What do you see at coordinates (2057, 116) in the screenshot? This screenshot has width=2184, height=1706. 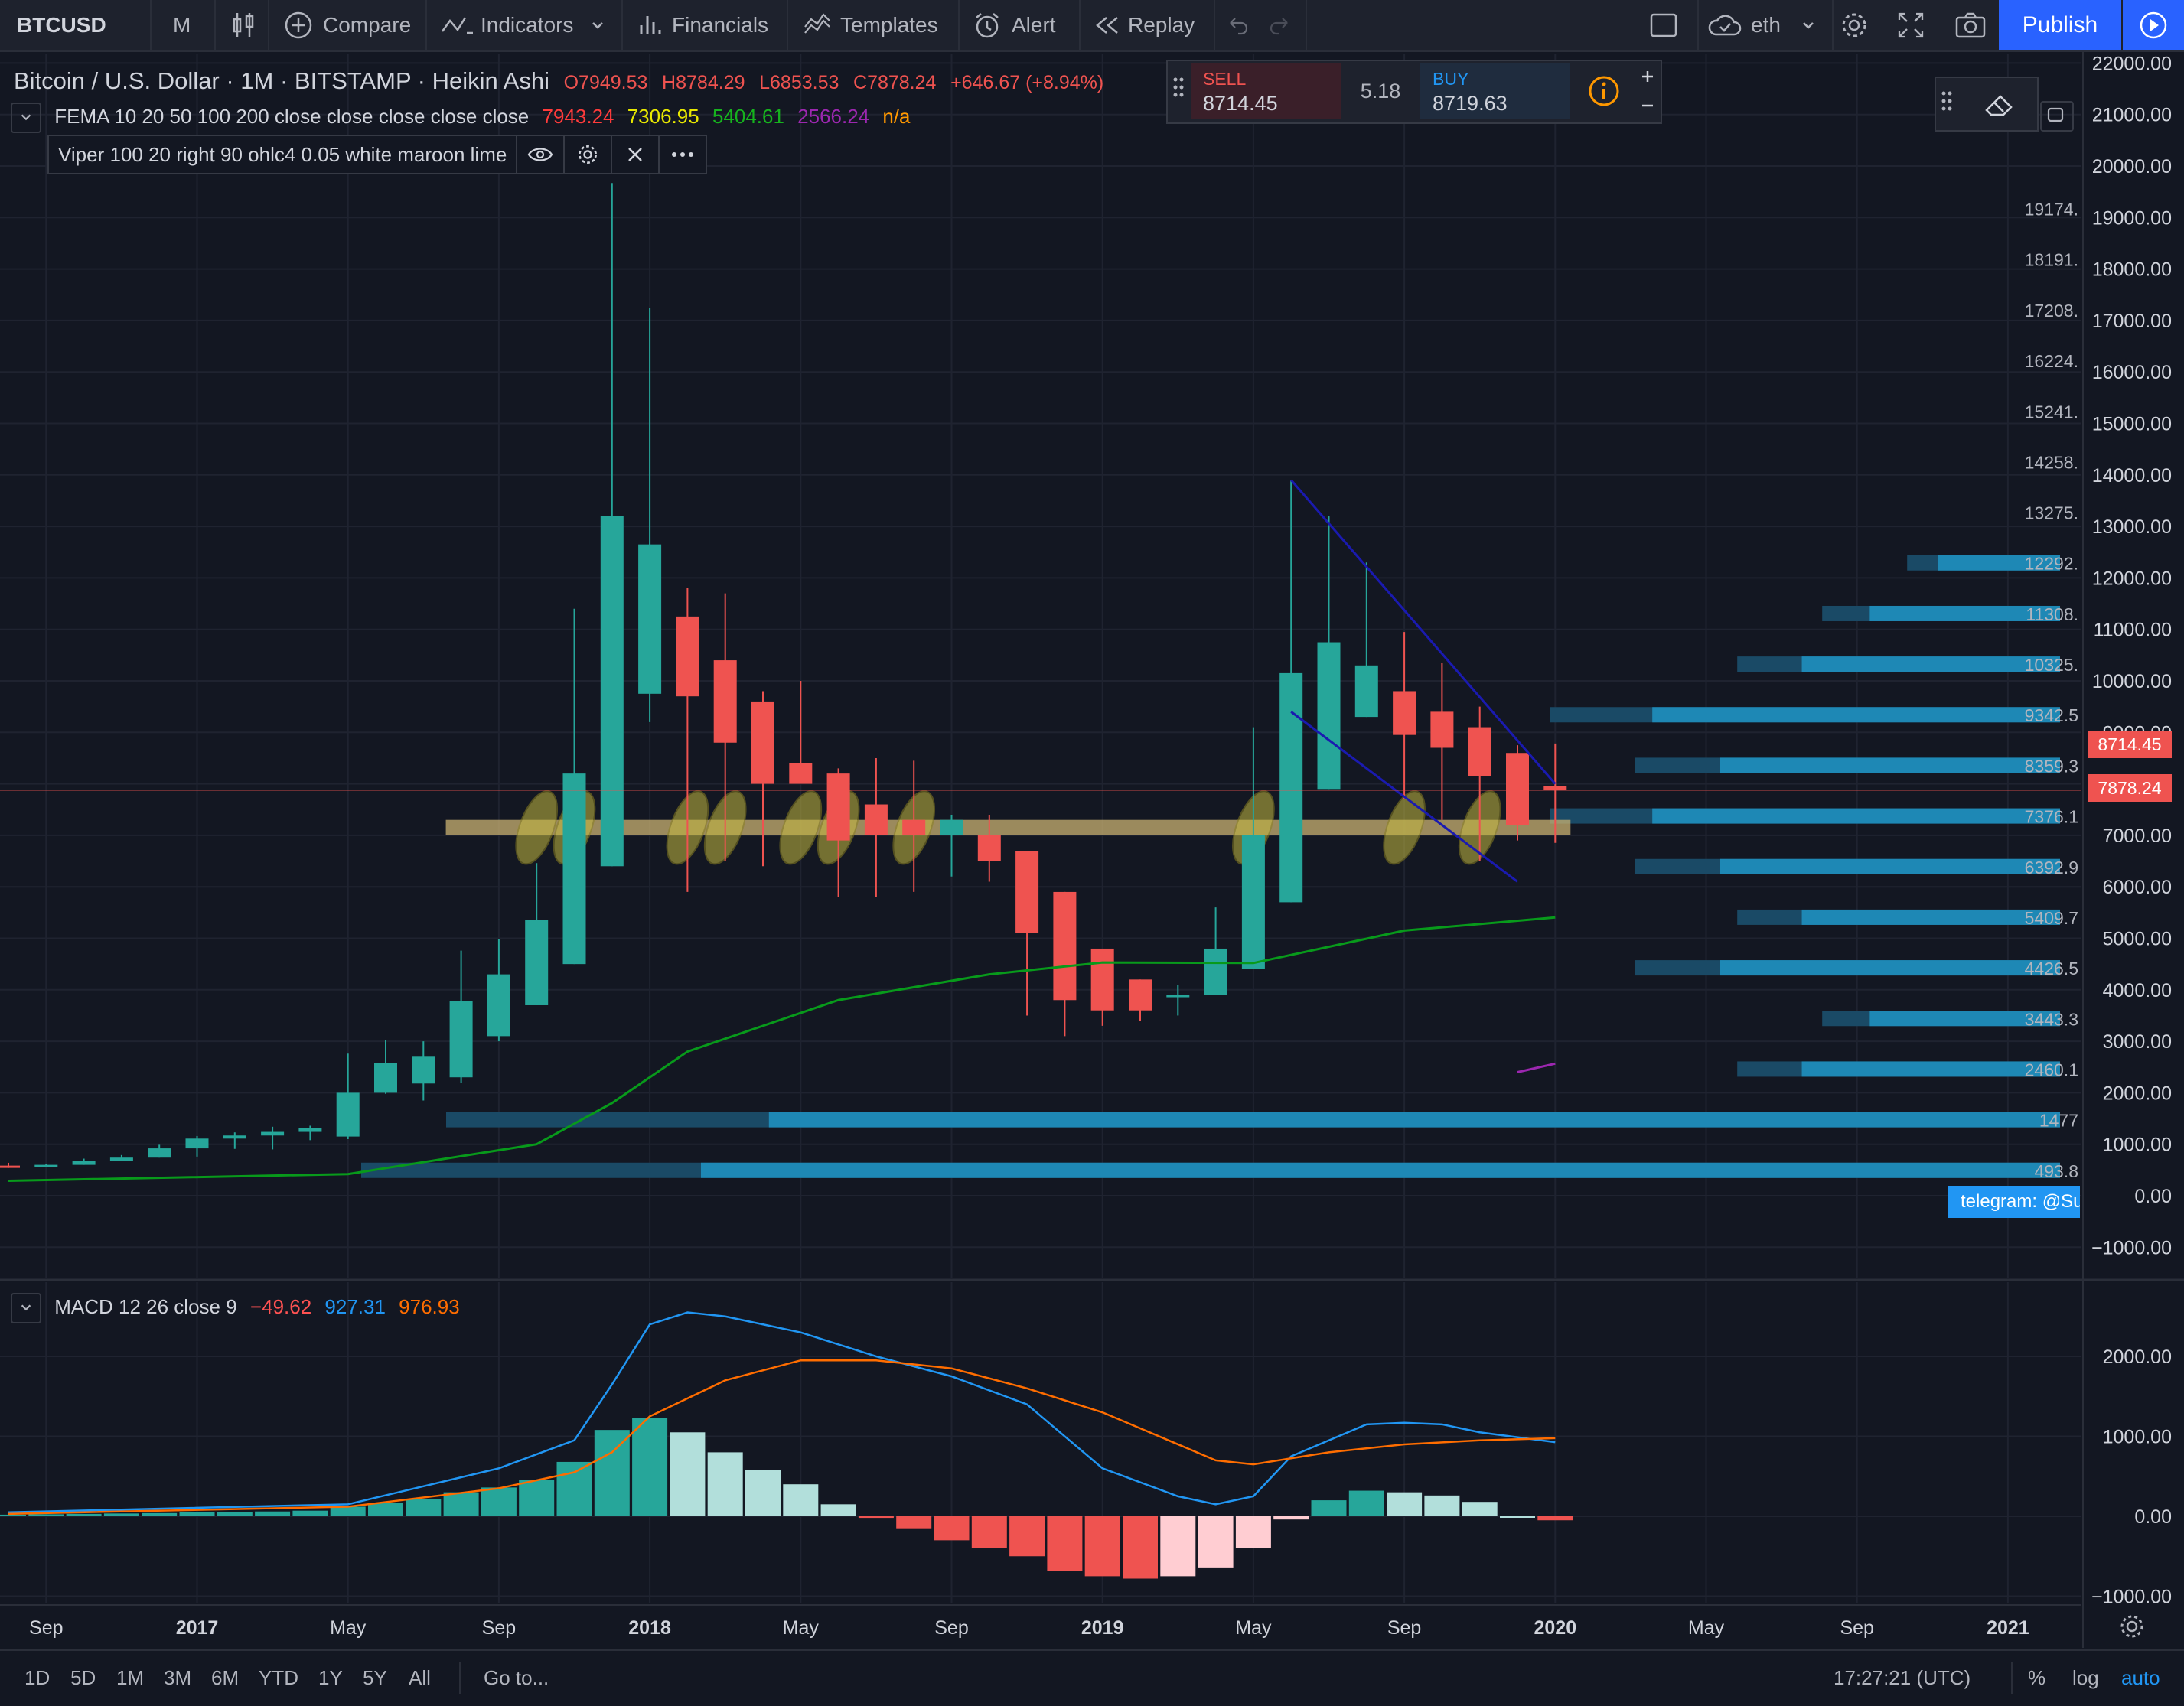 I see `restore-button` at bounding box center [2057, 116].